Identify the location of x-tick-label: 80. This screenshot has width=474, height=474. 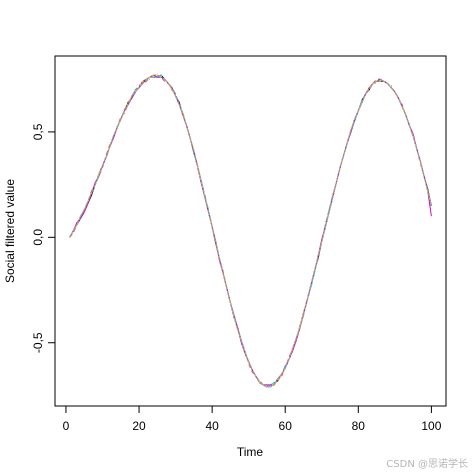
(359, 426).